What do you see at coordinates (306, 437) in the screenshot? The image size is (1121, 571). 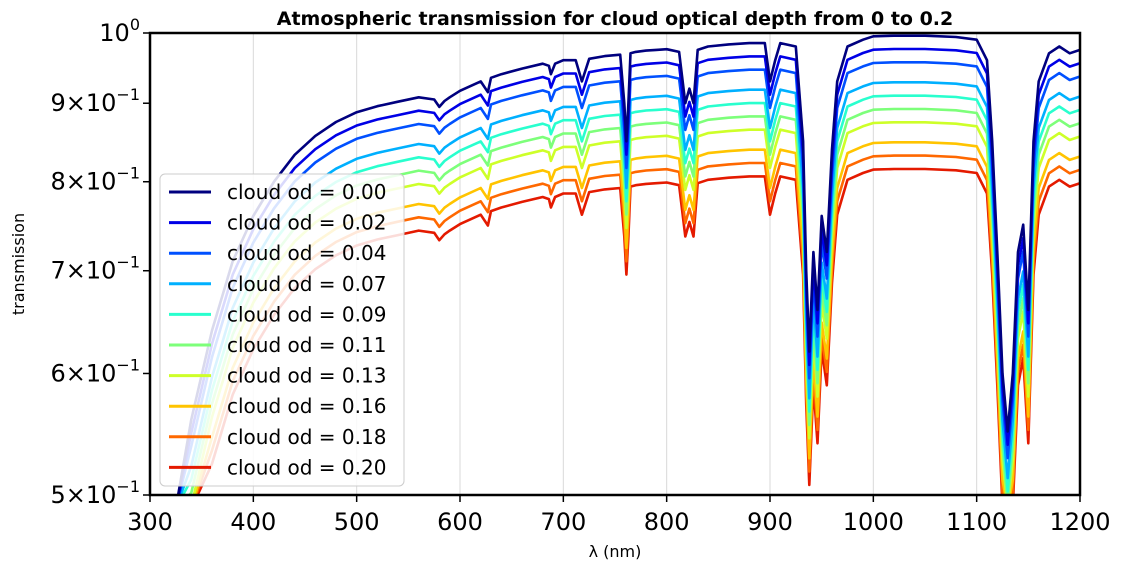 I see `legend-entry: cloud od = 0.18` at bounding box center [306, 437].